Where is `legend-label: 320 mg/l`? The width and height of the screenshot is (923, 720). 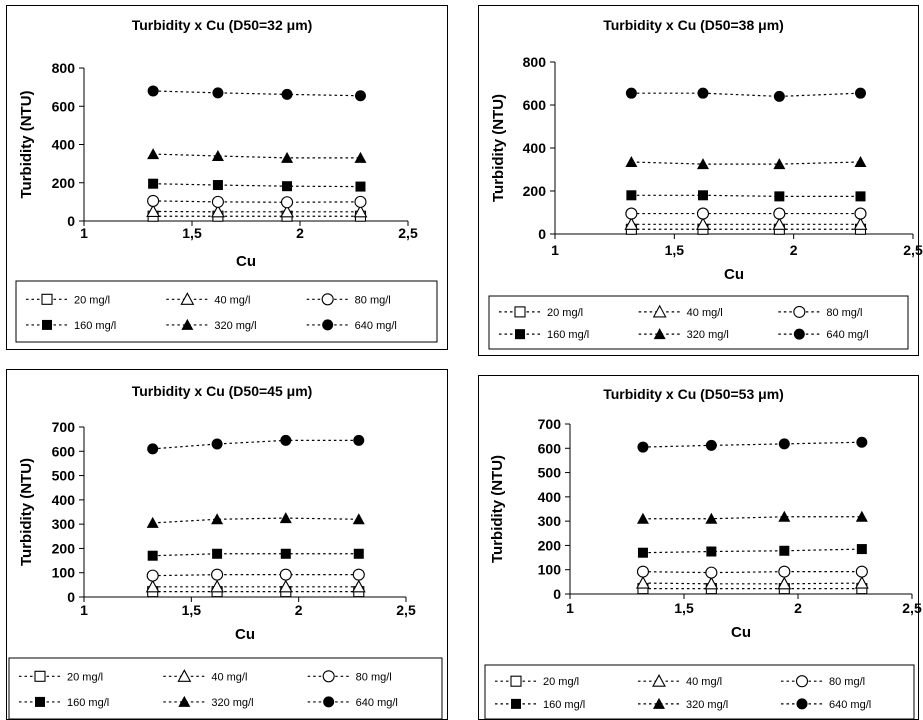
legend-label: 320 mg/l is located at coordinates (708, 335).